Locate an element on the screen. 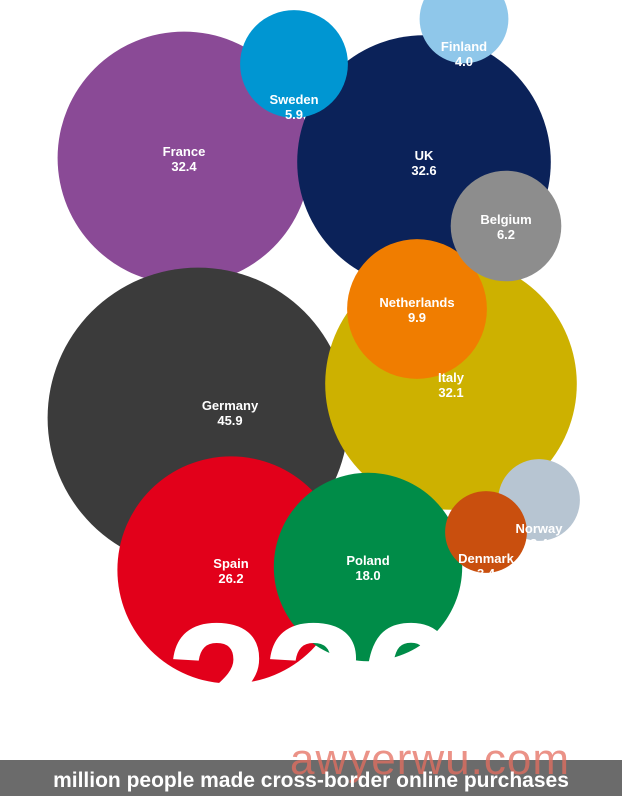  bubble-netherlands is located at coordinates (417, 309).